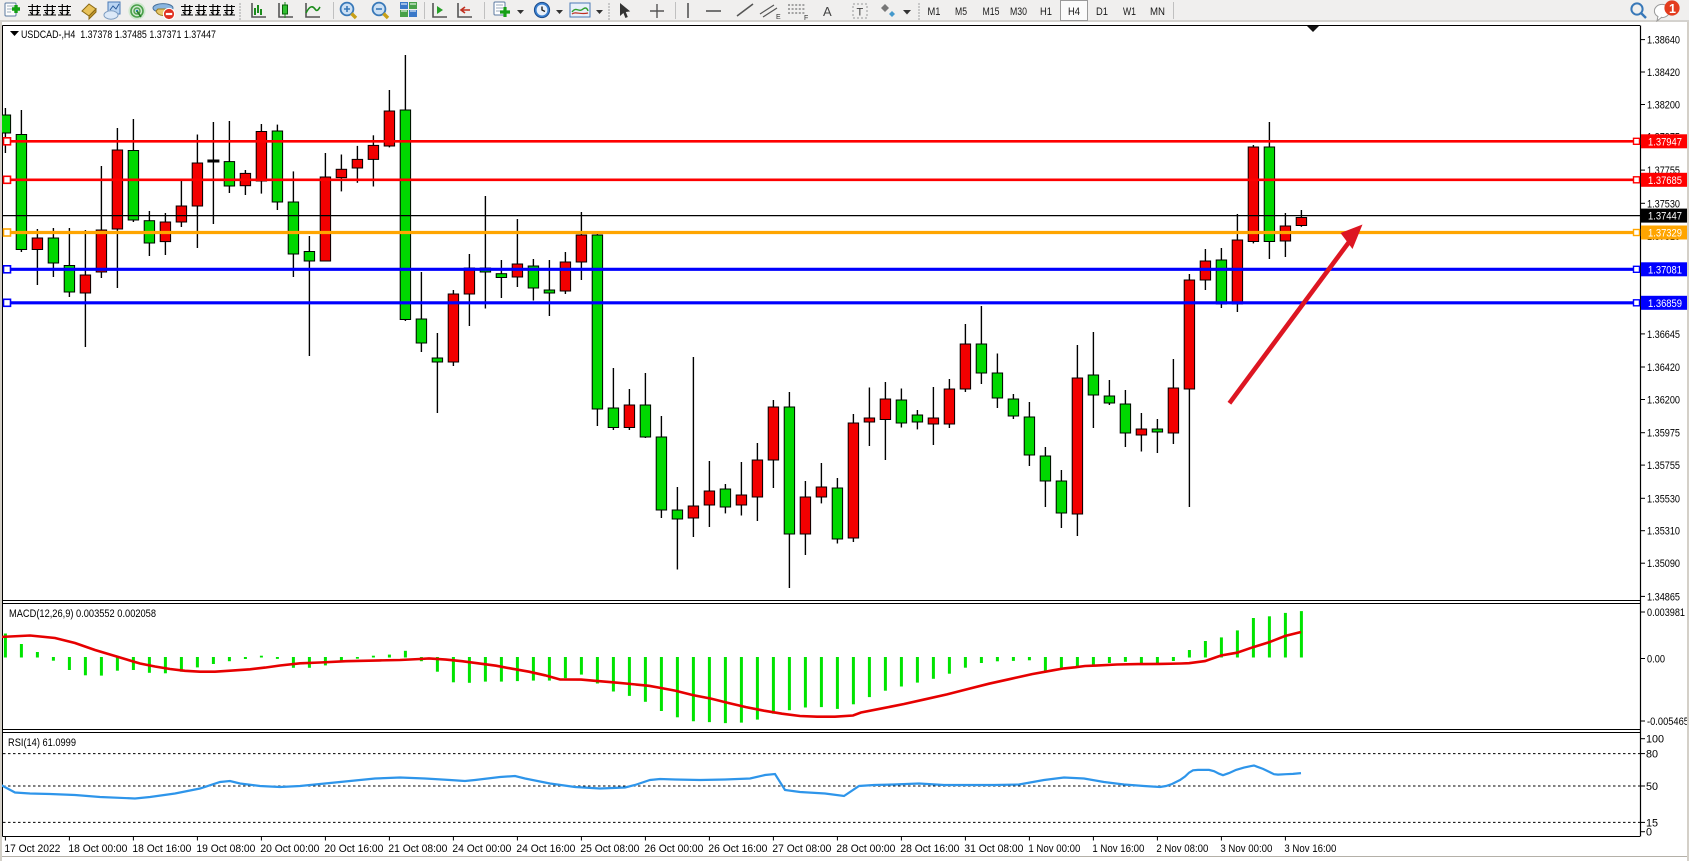 The image size is (1689, 861). I want to click on svg-text: 1.36420, so click(1663, 368).